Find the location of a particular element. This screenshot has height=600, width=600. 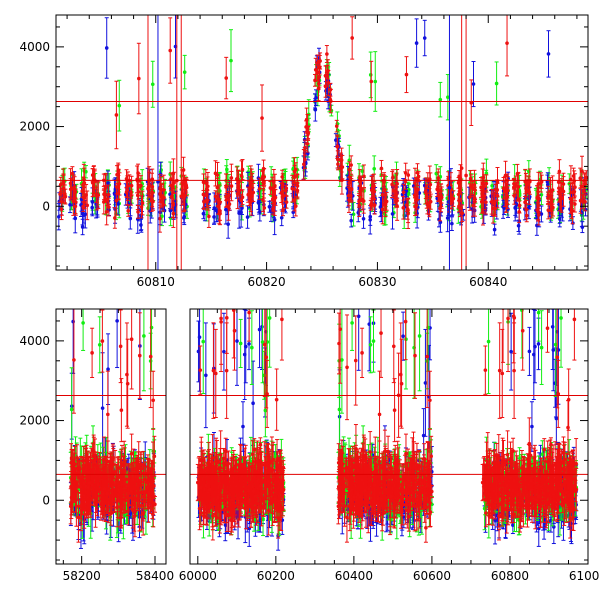

top-x-tick-label: 60830 is located at coordinates (377, 282).